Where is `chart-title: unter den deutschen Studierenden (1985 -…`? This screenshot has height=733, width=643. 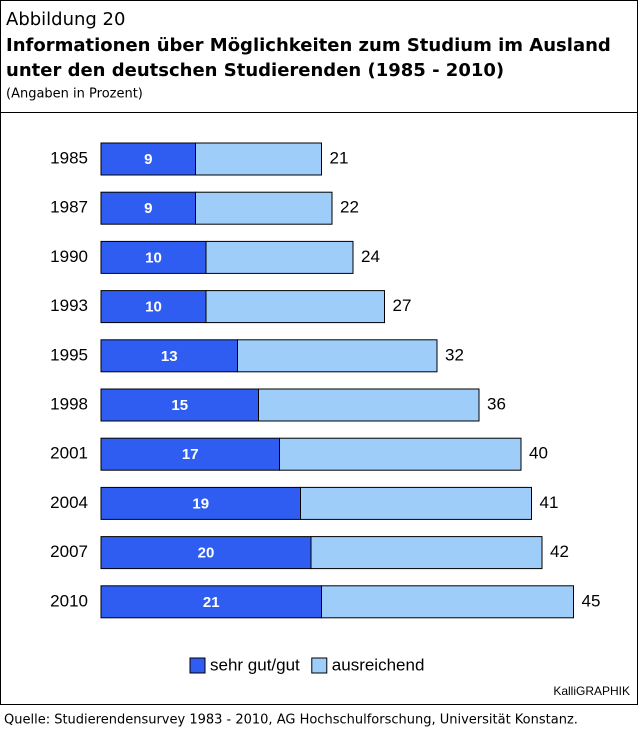
chart-title: unter den deutschen Studierenden (1985 -… is located at coordinates (255, 70).